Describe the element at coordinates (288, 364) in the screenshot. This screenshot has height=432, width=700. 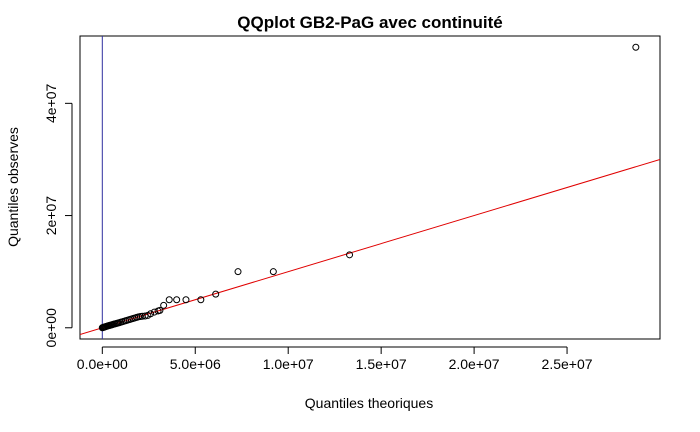
I see `x-tick-label: 1.0e+07` at that location.